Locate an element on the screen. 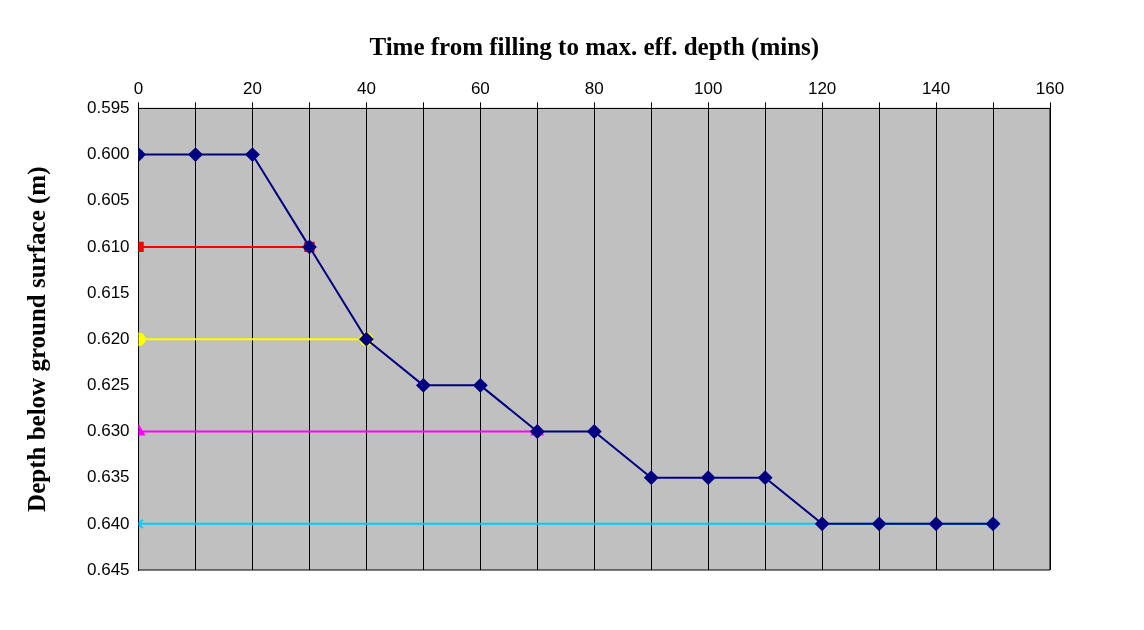 The image size is (1144, 630). x-tick-label: 20 is located at coordinates (252, 88).